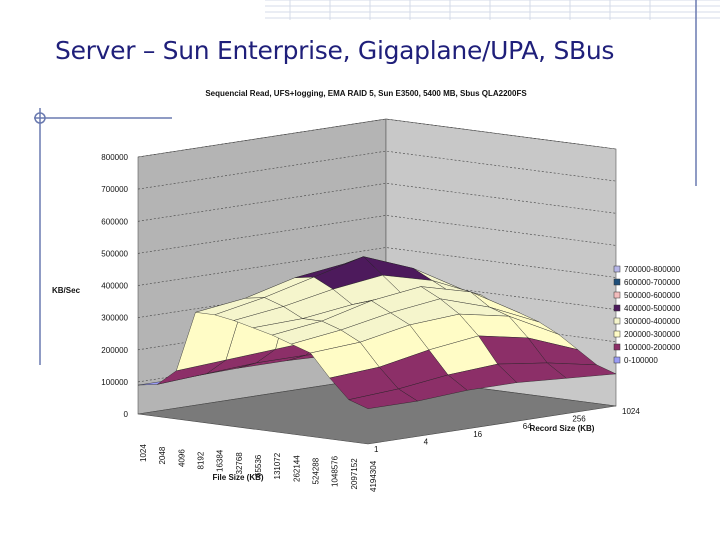 This screenshot has width=720, height=540. I want to click on grid-corner-decoration, so click(492, 10).